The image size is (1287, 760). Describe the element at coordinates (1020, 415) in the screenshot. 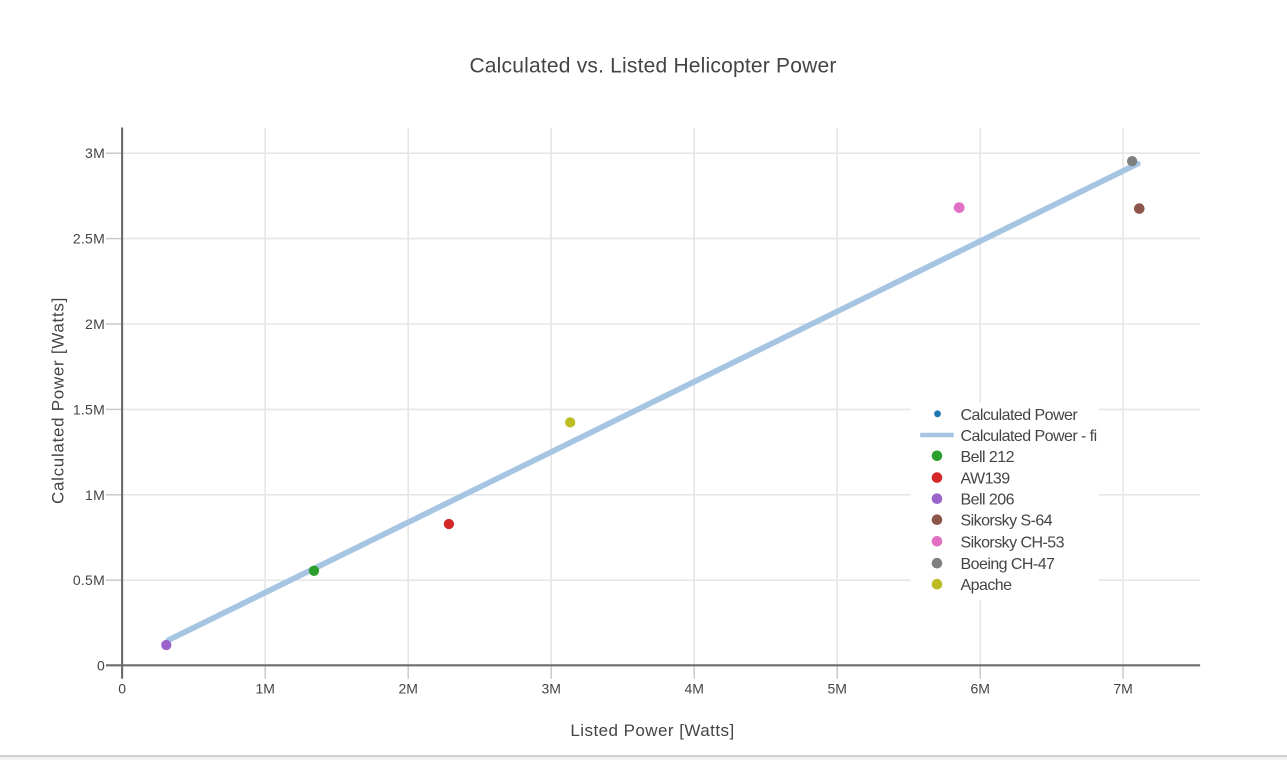

I see `svg-text: Calculated Power` at that location.